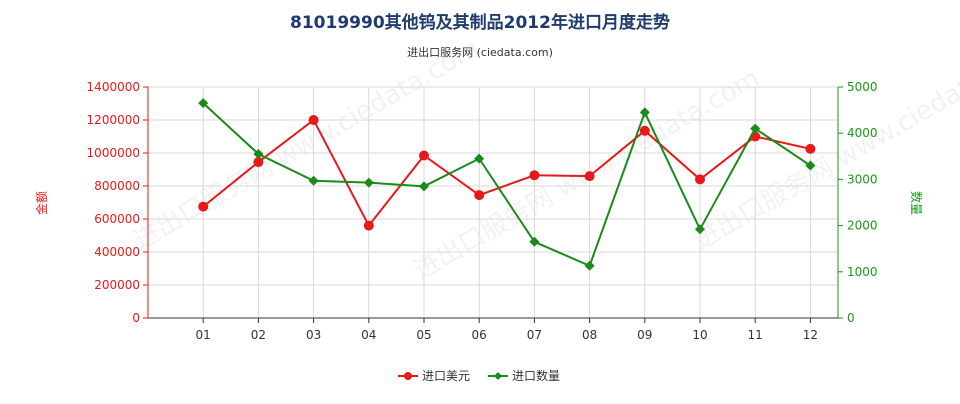  Describe the element at coordinates (113, 120) in the screenshot. I see `y-tick-label-left: 1200000` at that location.